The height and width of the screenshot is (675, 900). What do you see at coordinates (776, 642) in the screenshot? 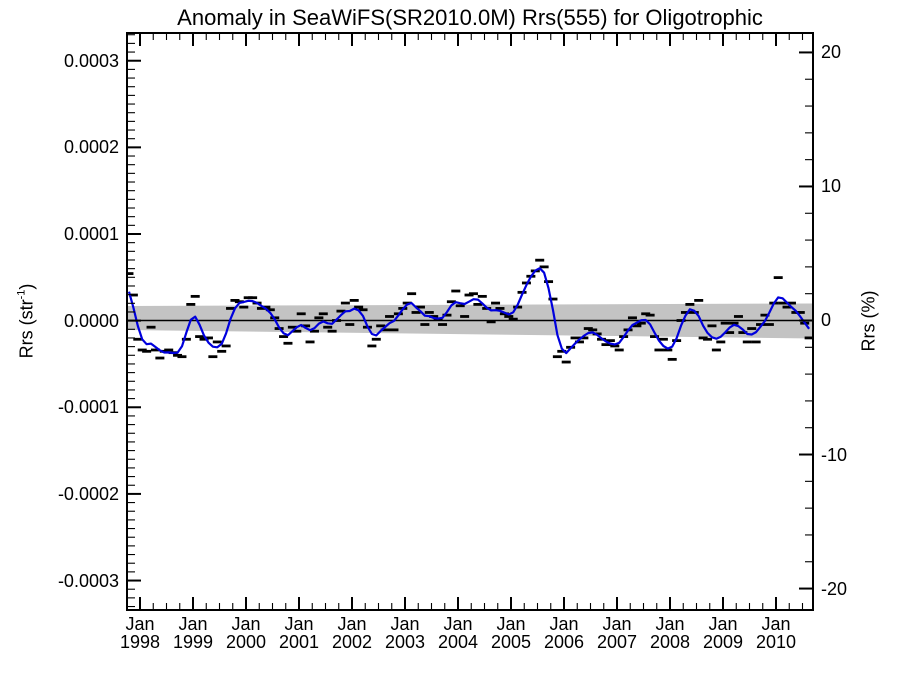
I see `x-tick-year: 2010` at bounding box center [776, 642].